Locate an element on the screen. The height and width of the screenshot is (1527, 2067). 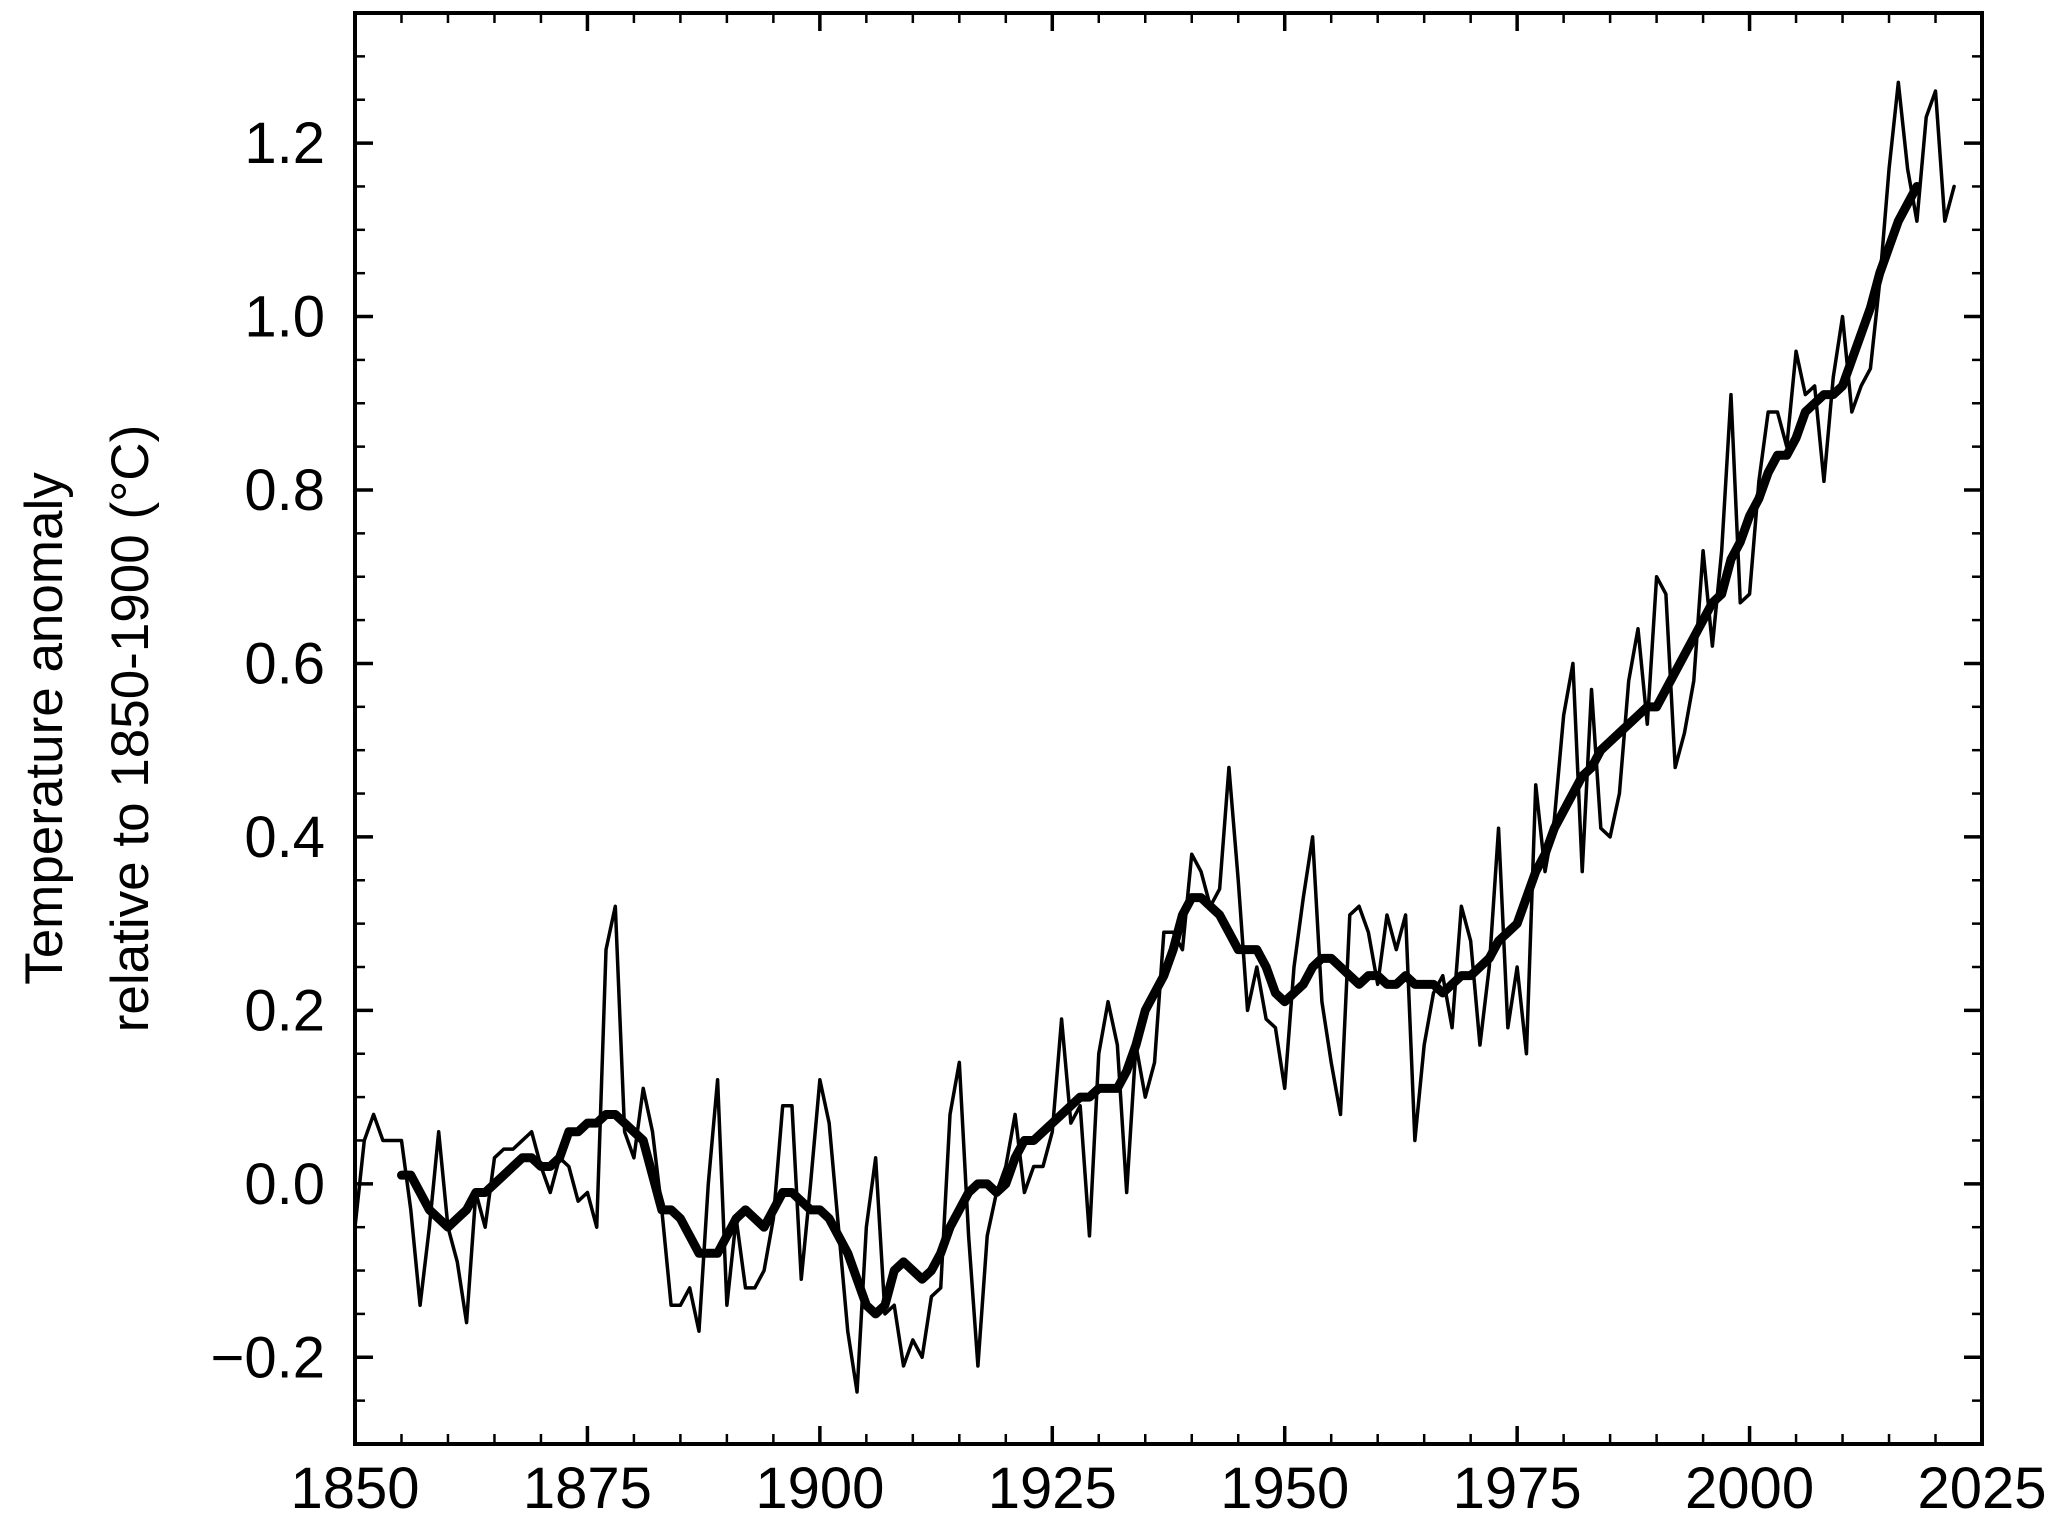
y-tick-label: −0.2 is located at coordinates (268, 1357).